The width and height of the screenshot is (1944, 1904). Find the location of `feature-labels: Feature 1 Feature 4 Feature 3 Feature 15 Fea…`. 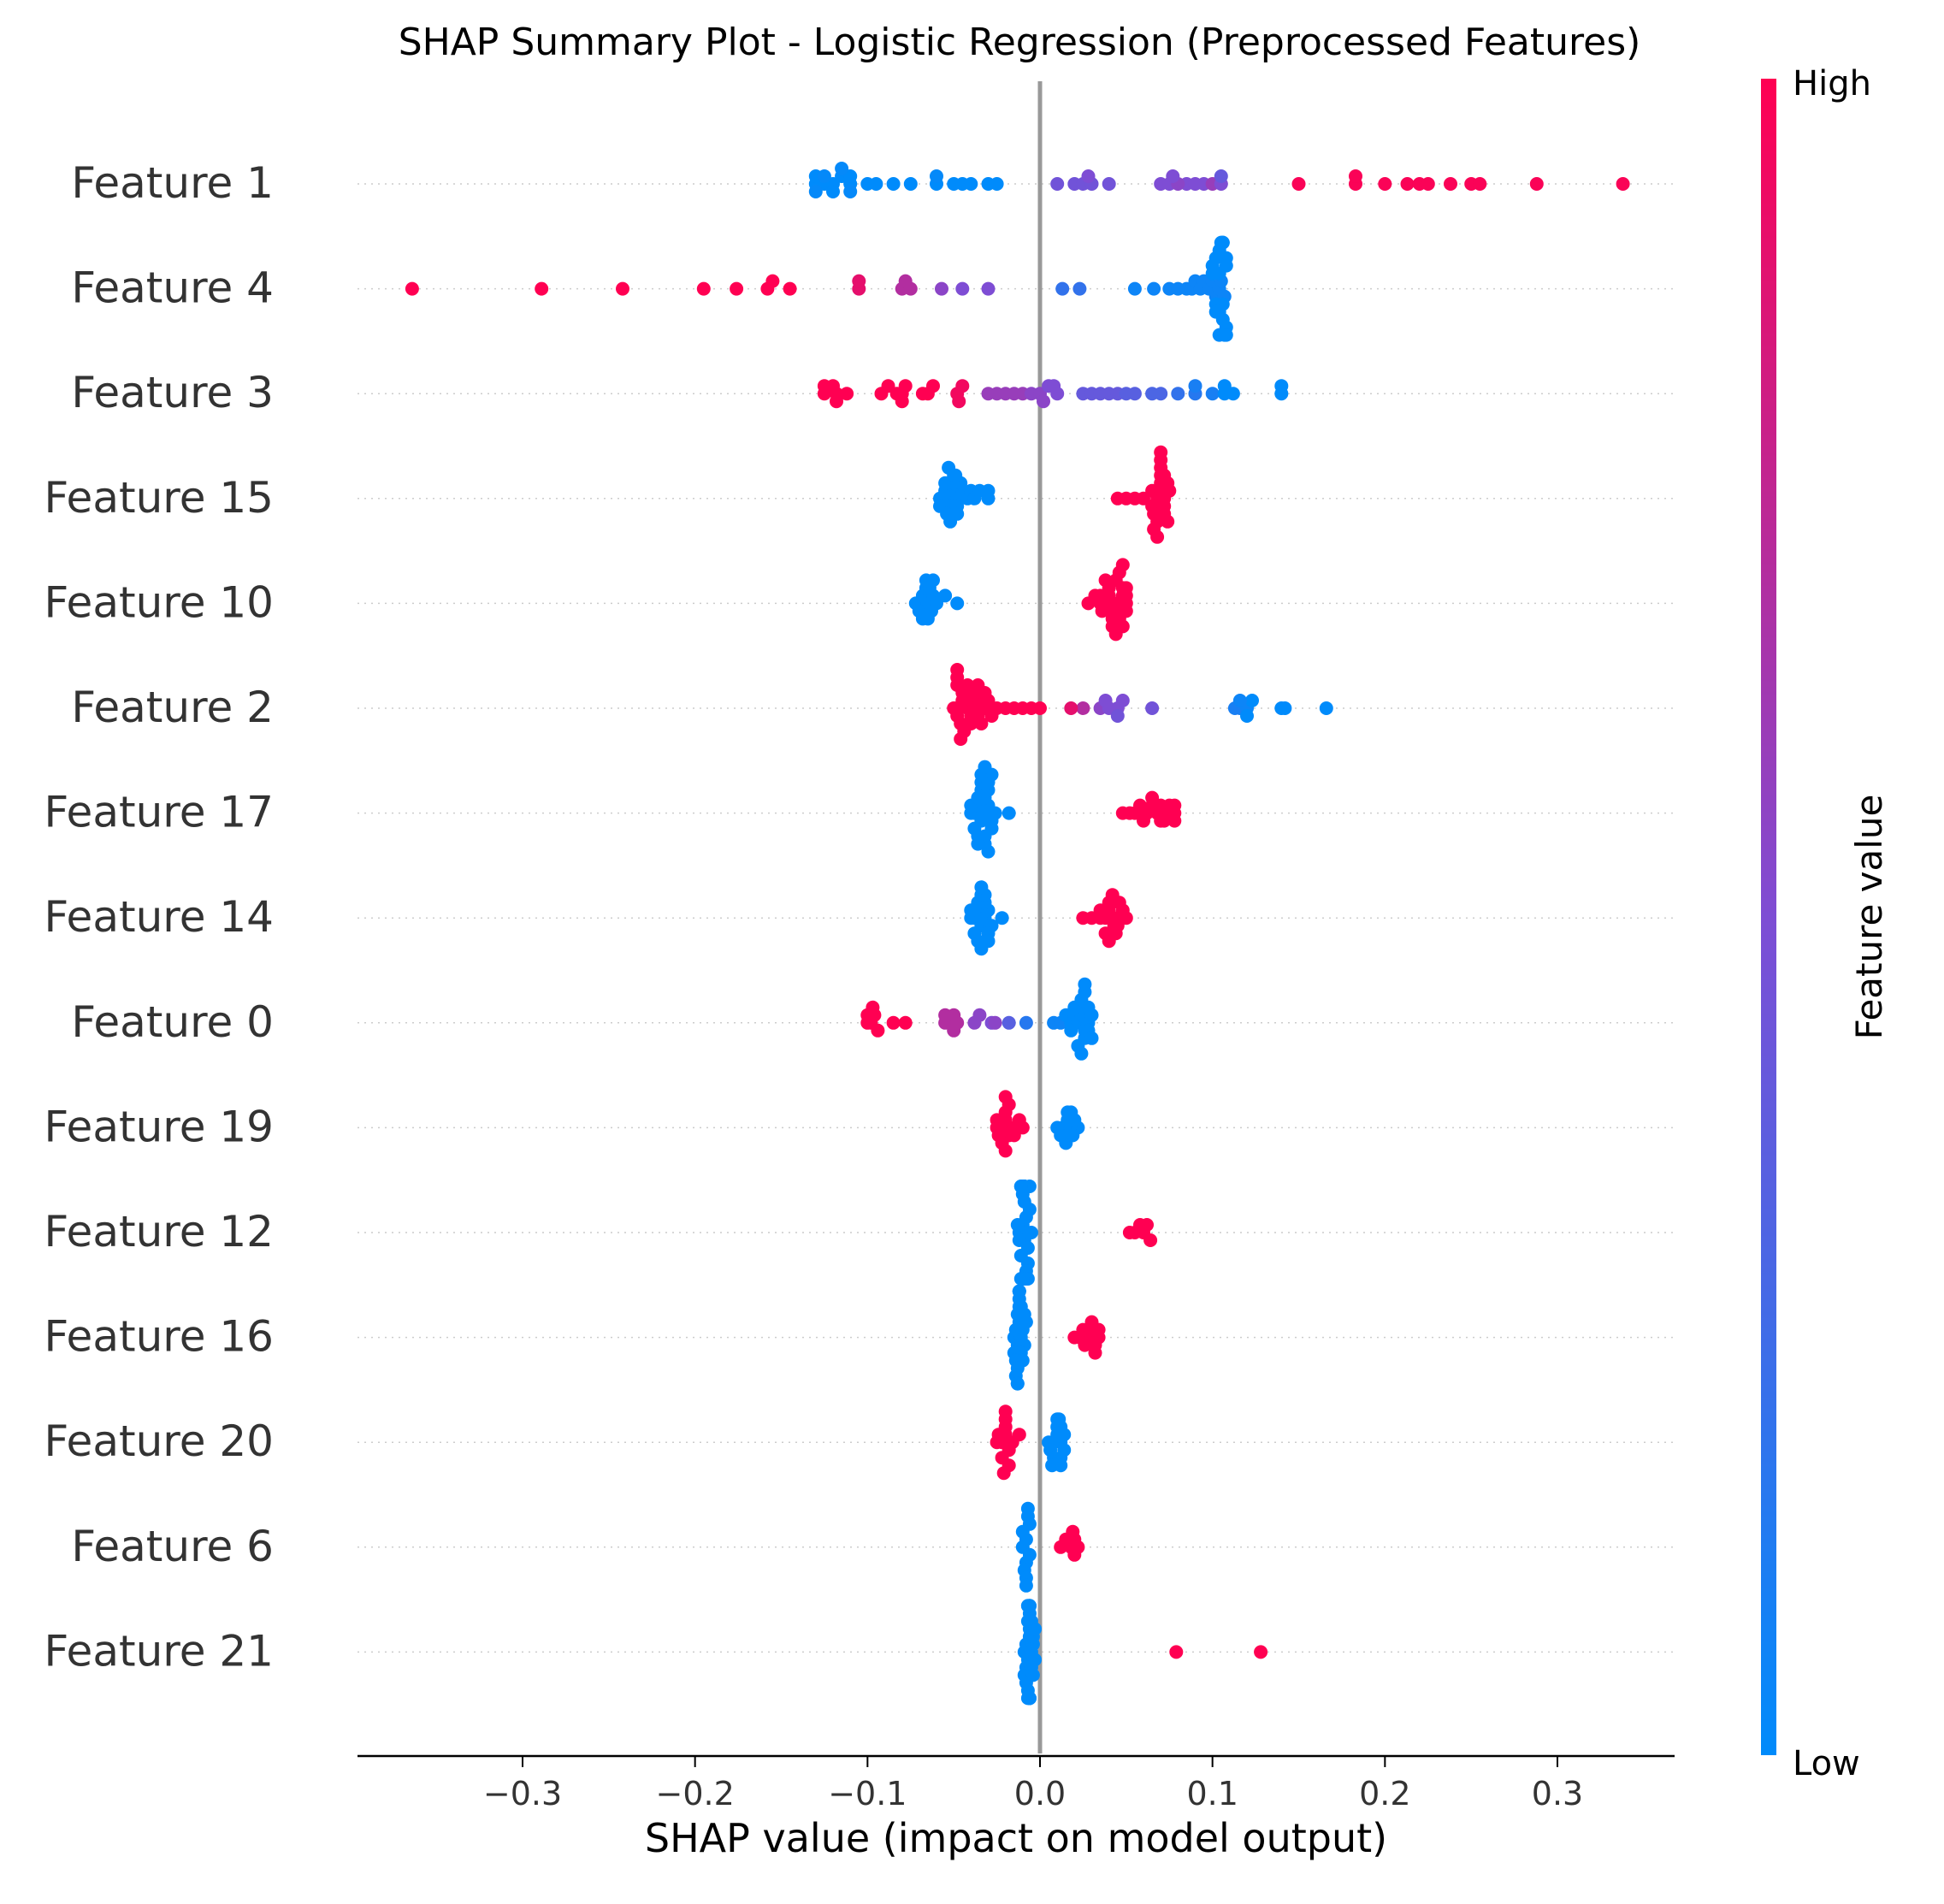

feature-labels: Feature 1 Feature 4 Feature 3 Feature 15 Fea… is located at coordinates (159, 917).